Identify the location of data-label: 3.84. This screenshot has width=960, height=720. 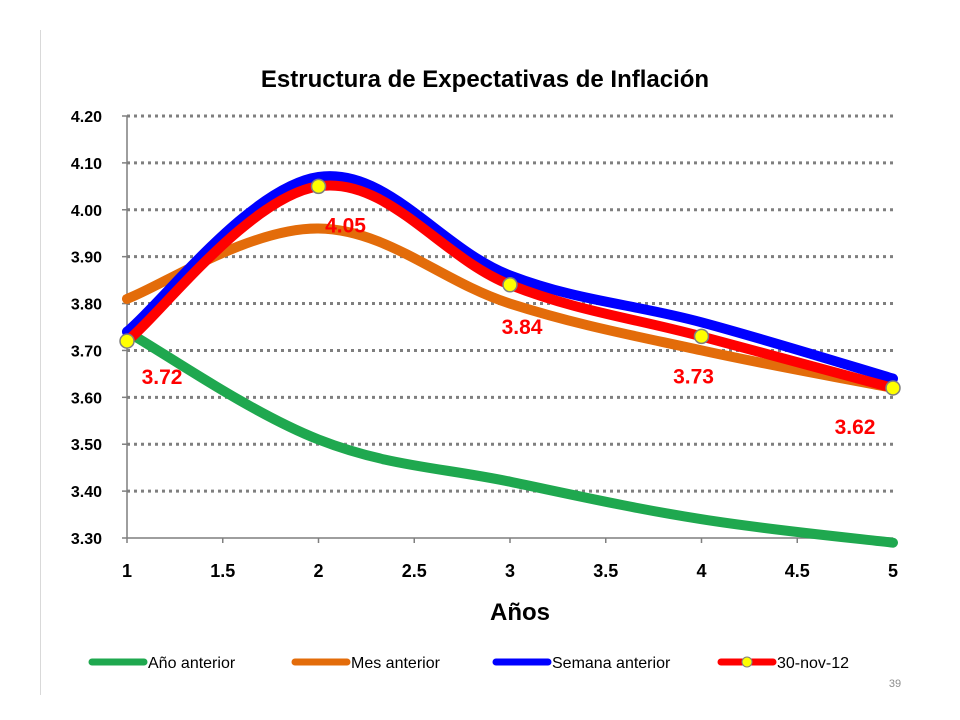
(522, 327).